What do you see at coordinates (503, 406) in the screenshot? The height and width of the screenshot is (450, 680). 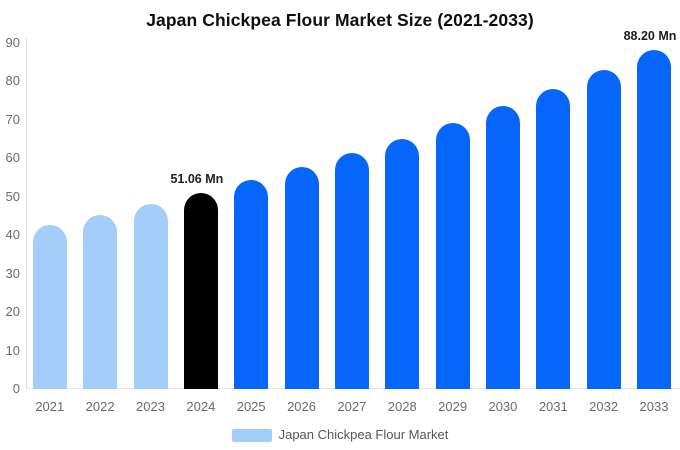 I see `x-label-2030: 2030` at bounding box center [503, 406].